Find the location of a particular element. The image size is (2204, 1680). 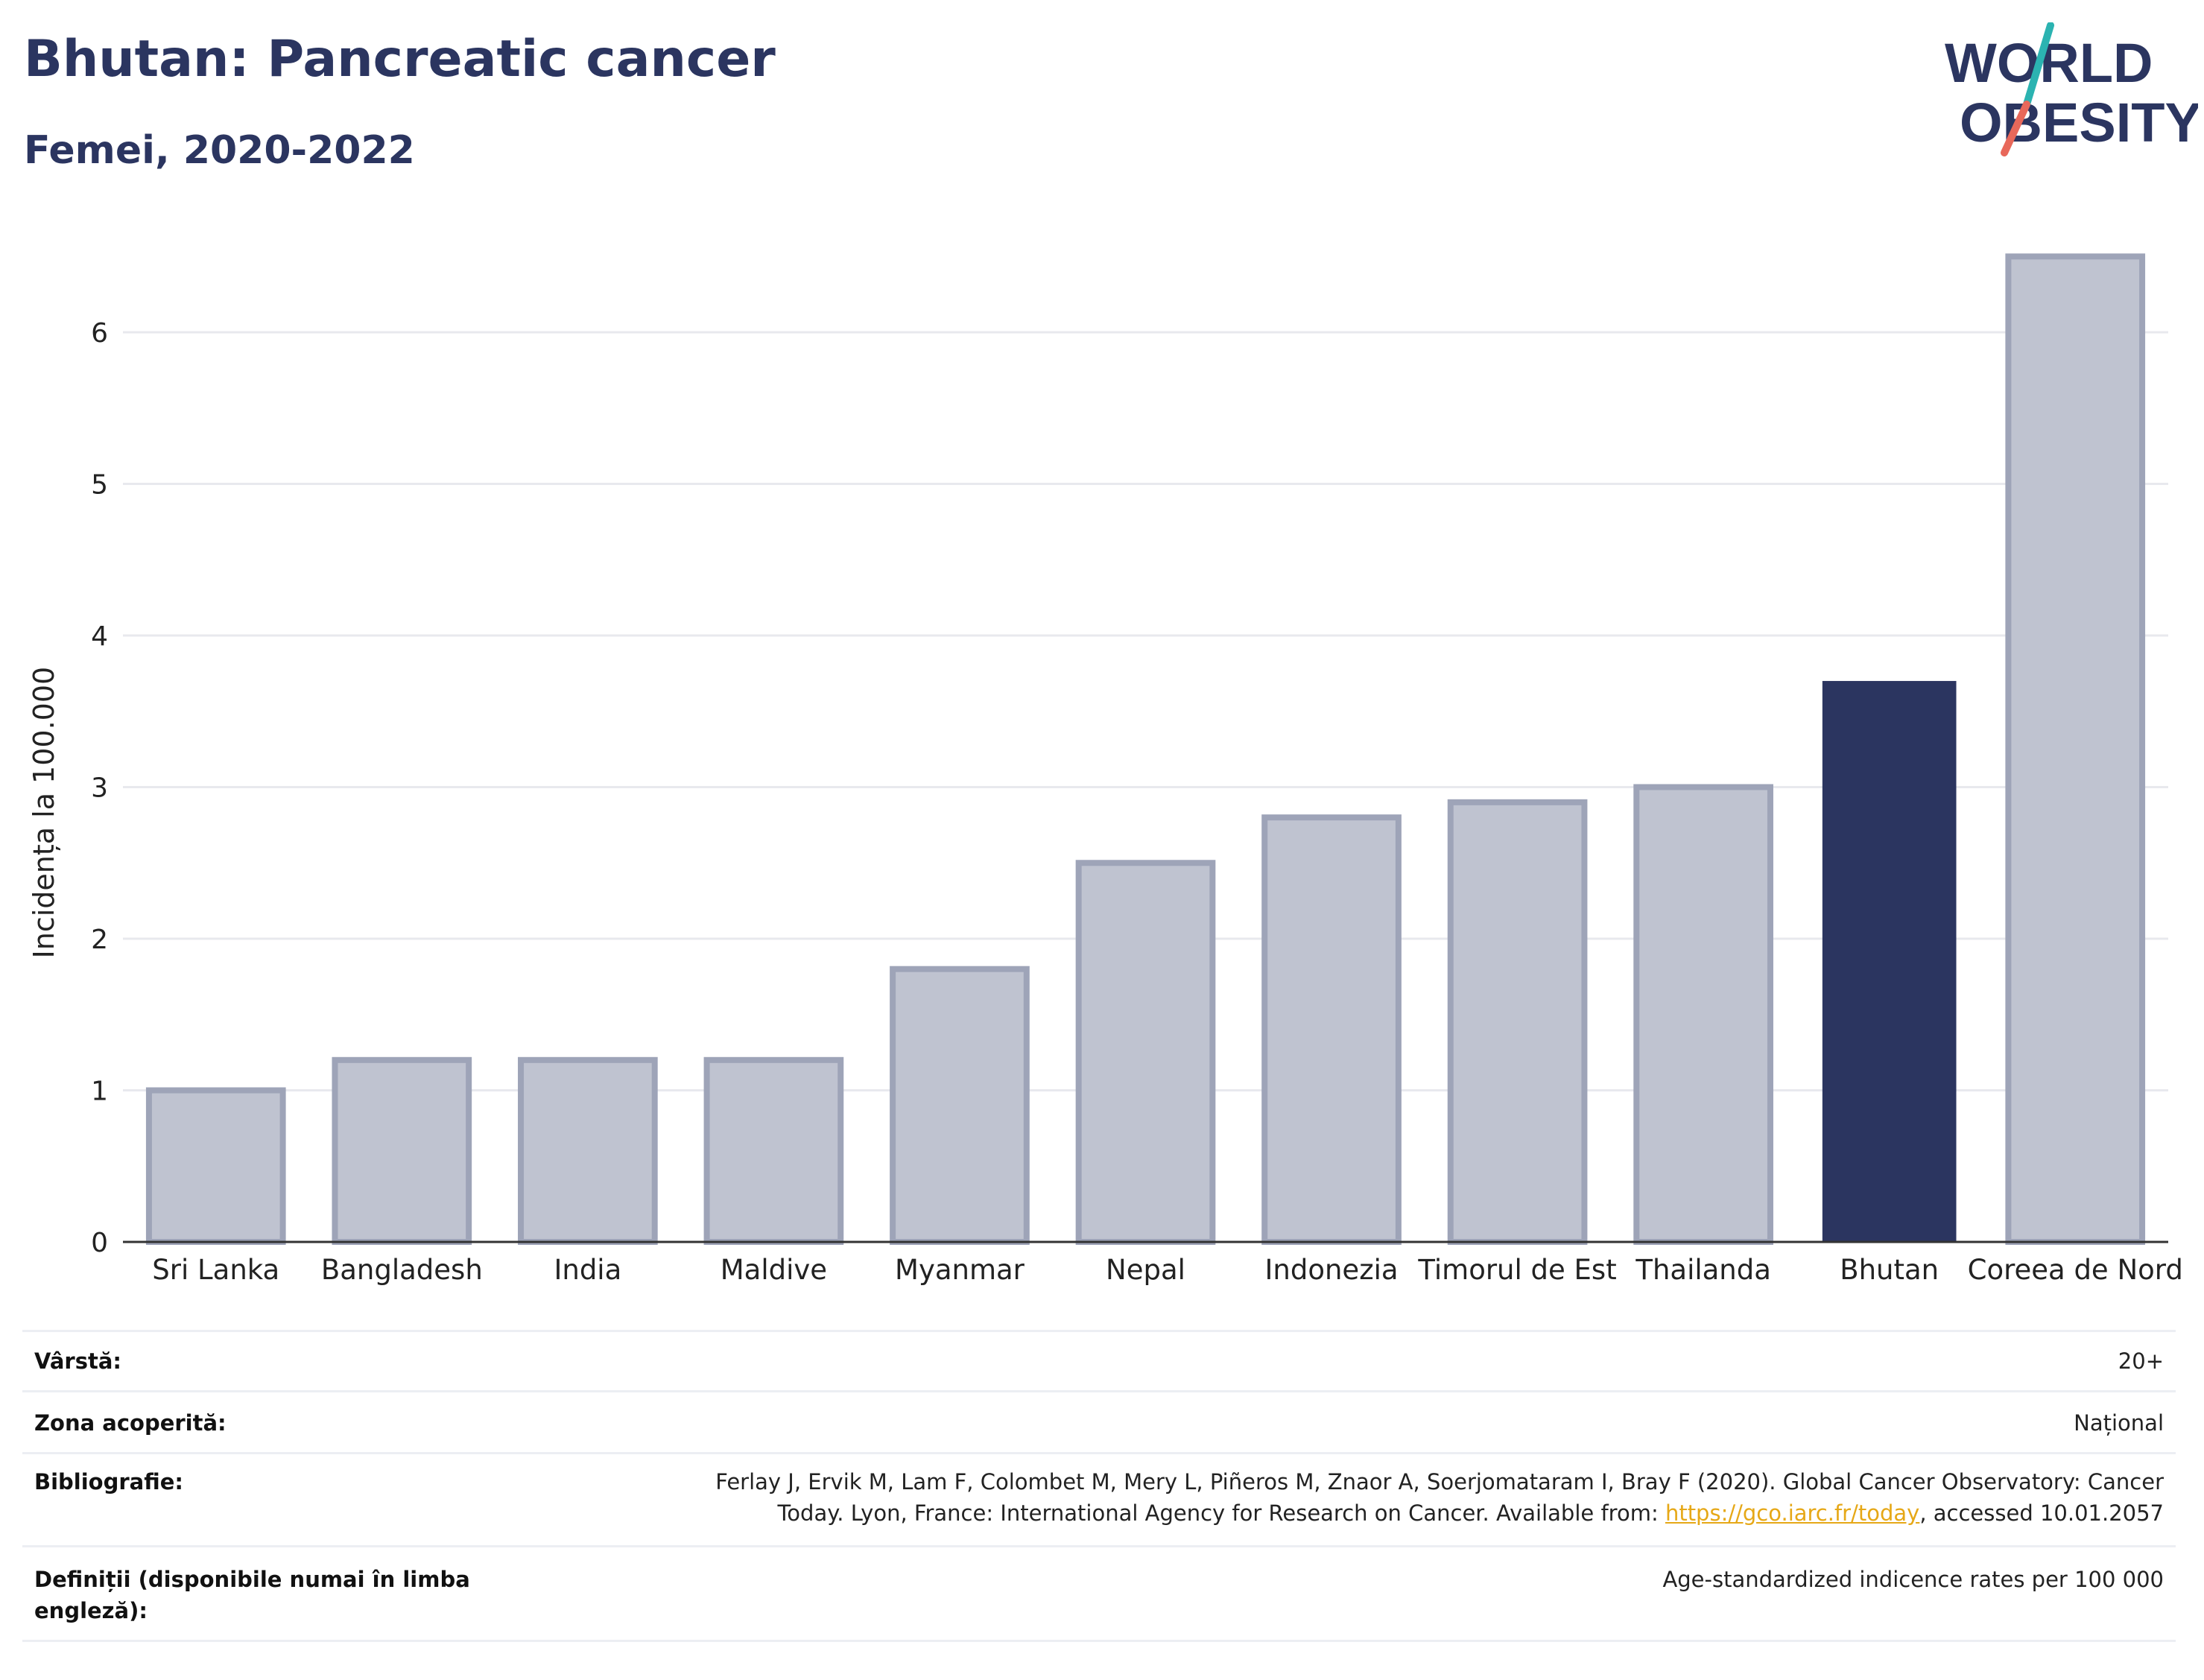

chart-subtitle: Femei, 2020-2022 is located at coordinates (219, 150).